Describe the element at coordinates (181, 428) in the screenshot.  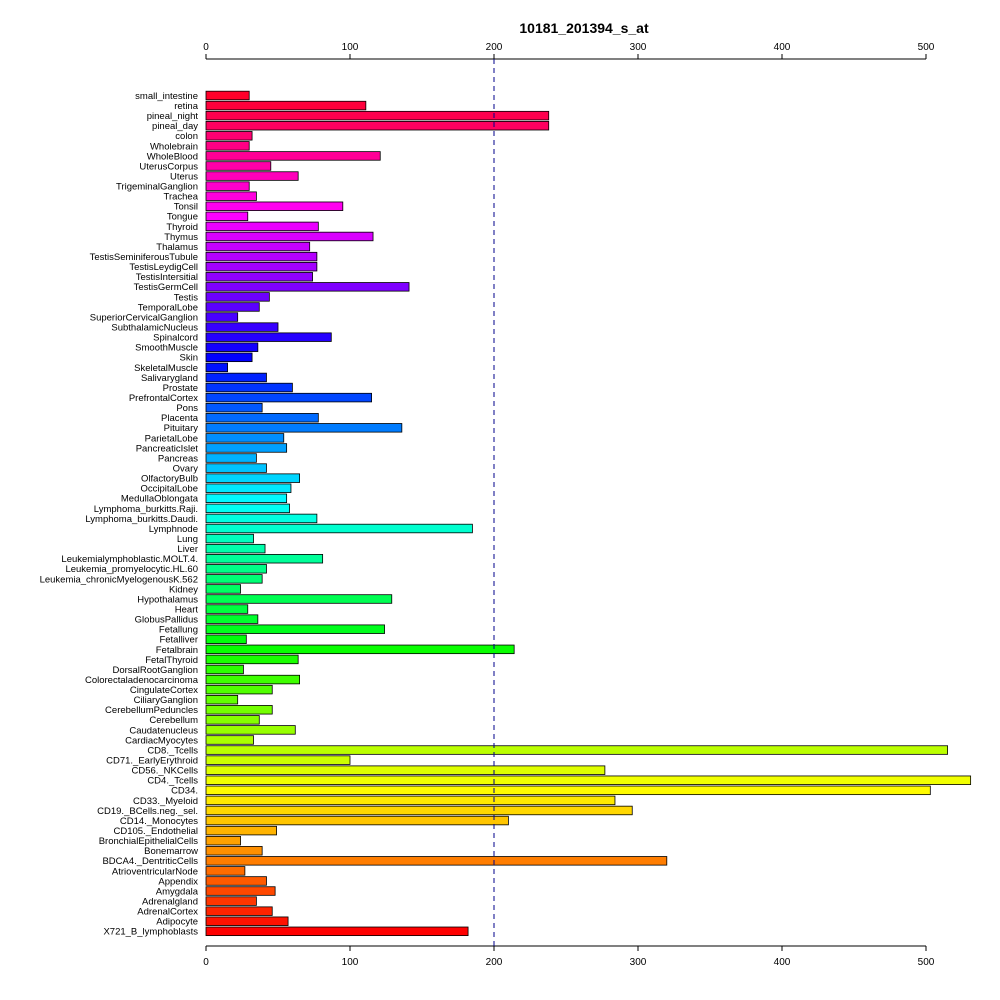
I see `category-label: Pituitary` at that location.